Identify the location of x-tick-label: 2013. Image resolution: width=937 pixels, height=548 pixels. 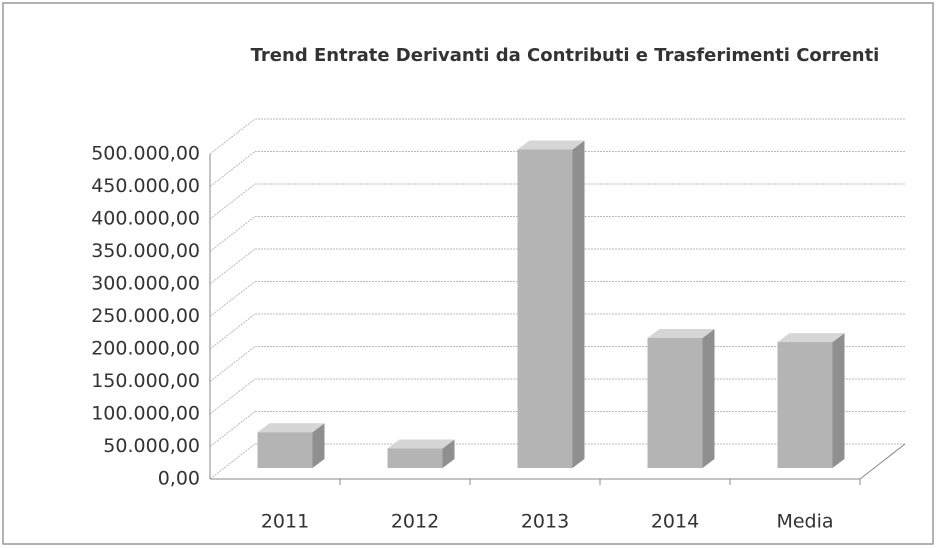
(545, 522).